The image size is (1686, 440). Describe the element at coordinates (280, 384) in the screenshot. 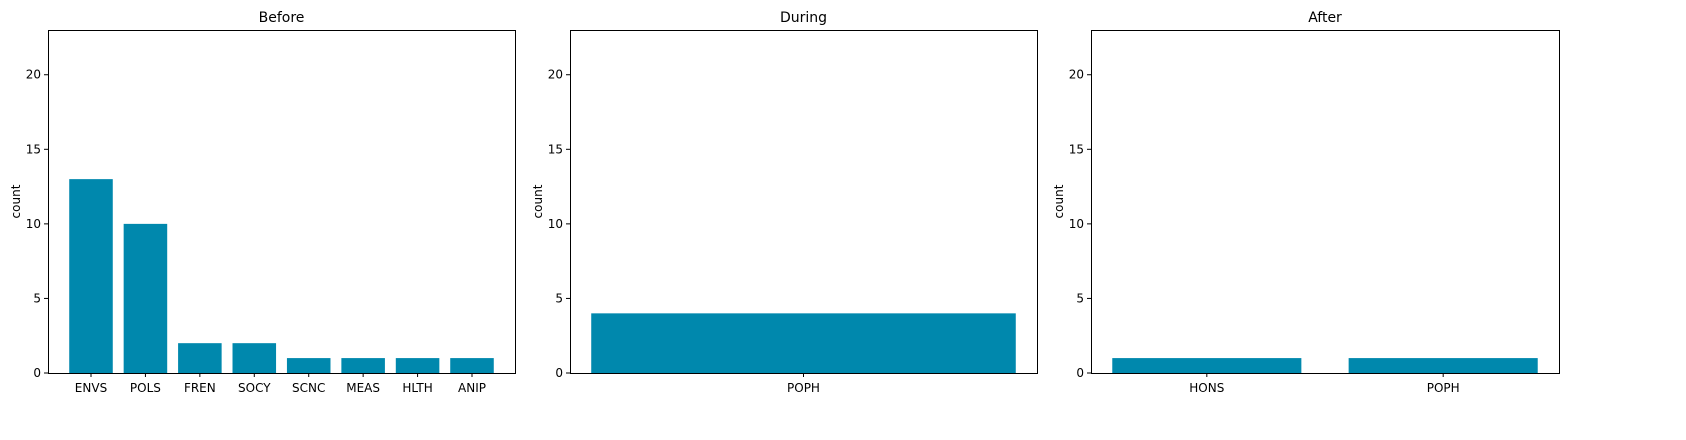

I see `x-ticks: ENVS POLS FREN SOCY SCNC MEAS HLTH ANIP` at that location.